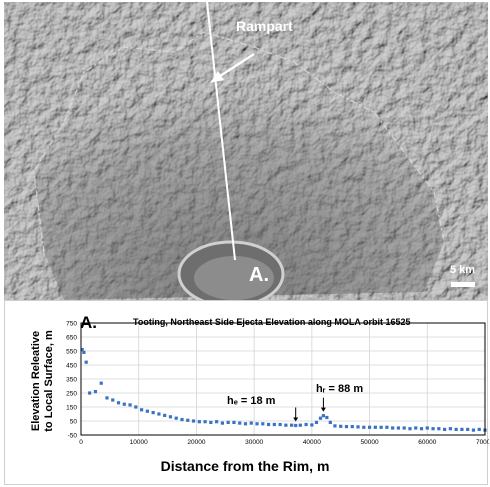  Describe the element at coordinates (264, 26) in the screenshot. I see `rampart-label: Rampart` at that location.